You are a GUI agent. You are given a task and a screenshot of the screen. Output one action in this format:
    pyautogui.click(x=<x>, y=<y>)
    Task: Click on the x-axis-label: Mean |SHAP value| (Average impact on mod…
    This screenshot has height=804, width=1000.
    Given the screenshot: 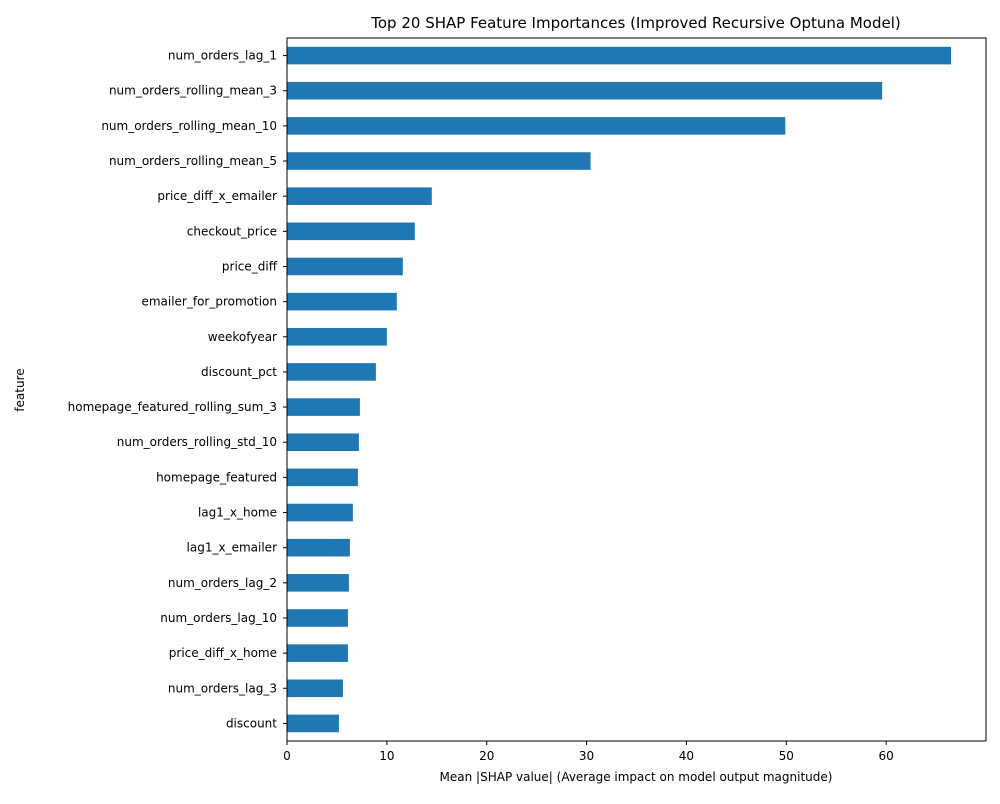 What is the action you would take?
    pyautogui.click(x=636, y=777)
    